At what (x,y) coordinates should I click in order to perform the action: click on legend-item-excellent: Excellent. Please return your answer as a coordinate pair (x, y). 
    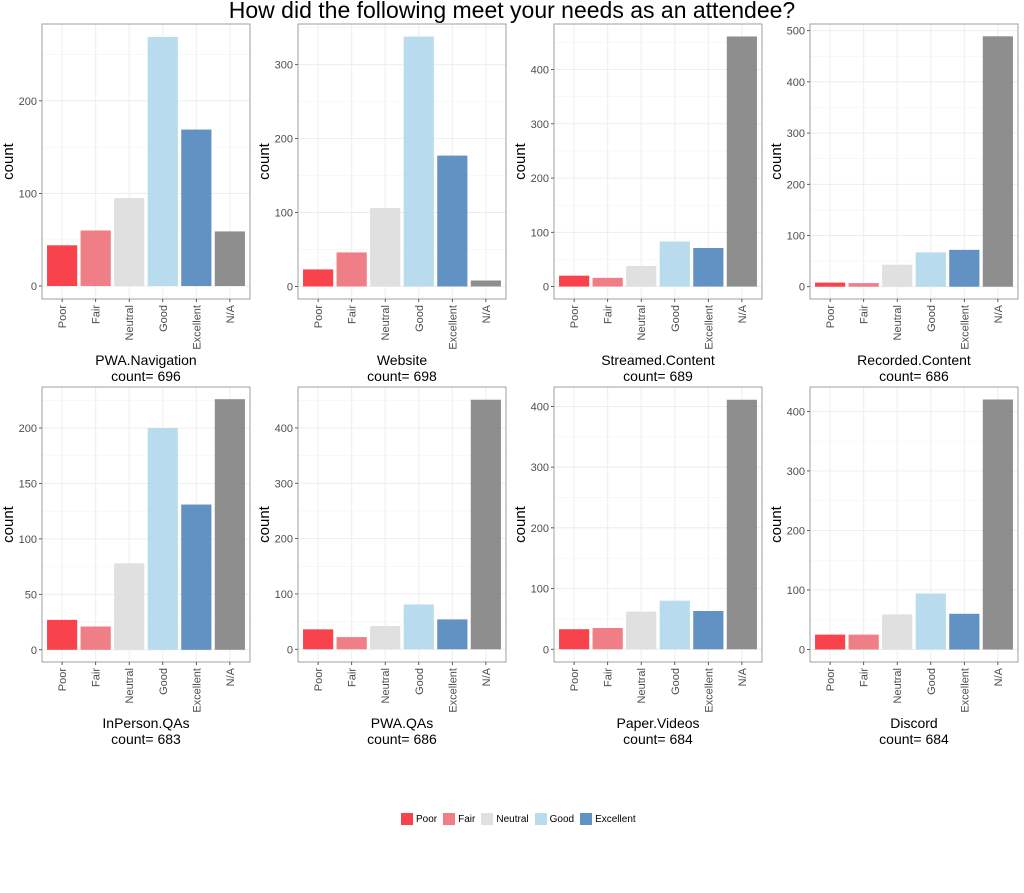
    Looking at the image, I should click on (608, 819).